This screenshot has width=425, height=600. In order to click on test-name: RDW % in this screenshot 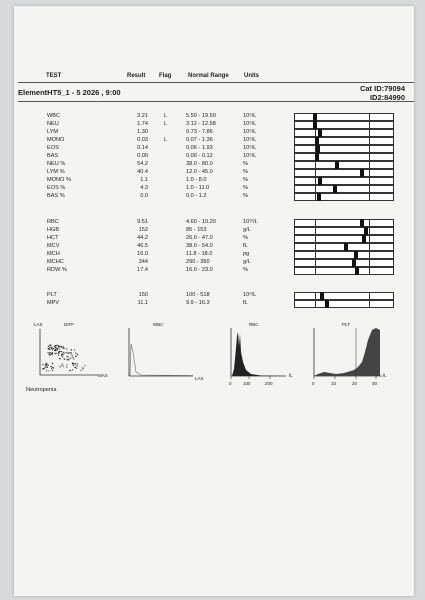, I will do `click(57, 270)`.